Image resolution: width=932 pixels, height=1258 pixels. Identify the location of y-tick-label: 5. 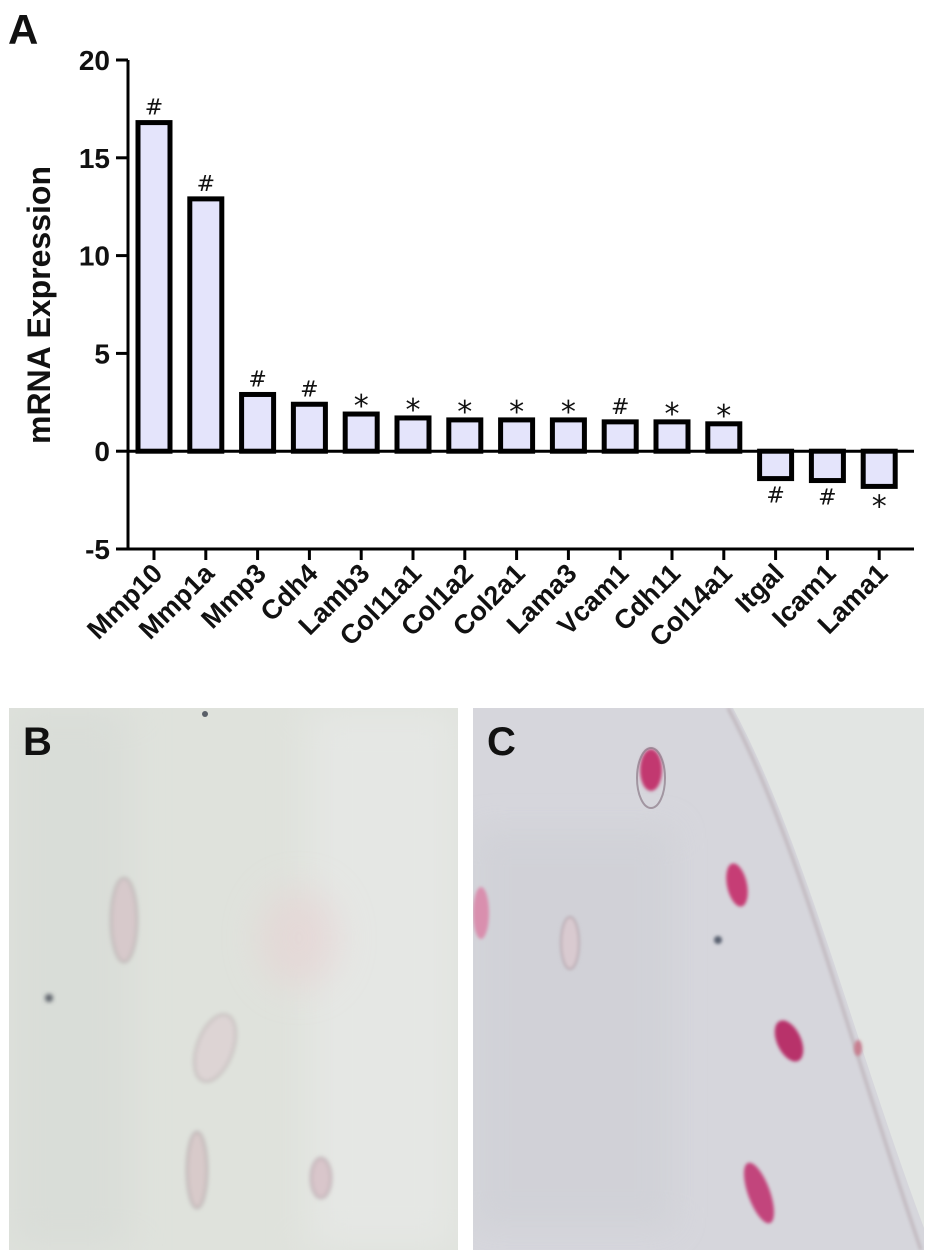
(102, 353).